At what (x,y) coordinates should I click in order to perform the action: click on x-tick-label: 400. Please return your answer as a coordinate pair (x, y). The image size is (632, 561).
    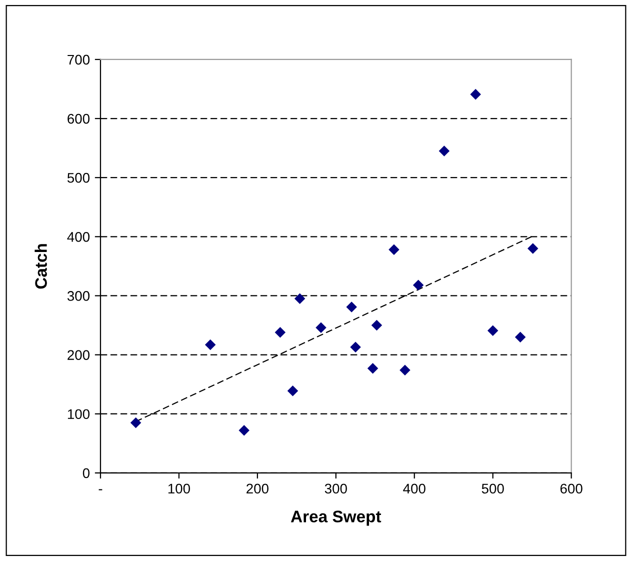
    Looking at the image, I should click on (414, 489).